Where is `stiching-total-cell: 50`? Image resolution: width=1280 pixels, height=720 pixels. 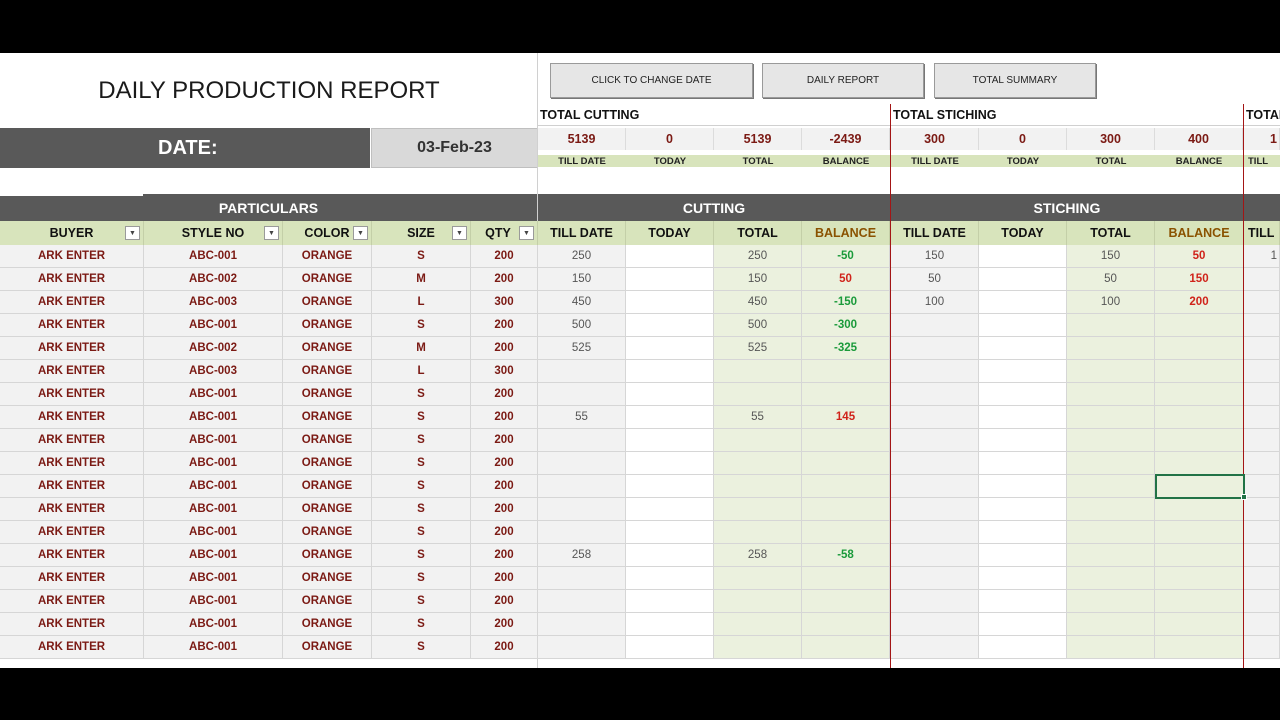 stiching-total-cell: 50 is located at coordinates (1111, 279).